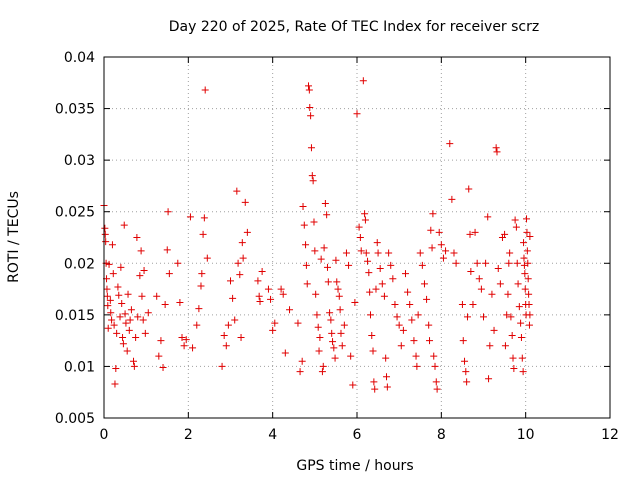  What do you see at coordinates (75, 419) in the screenshot?
I see `y-tick-label: 0.005` at bounding box center [75, 419].